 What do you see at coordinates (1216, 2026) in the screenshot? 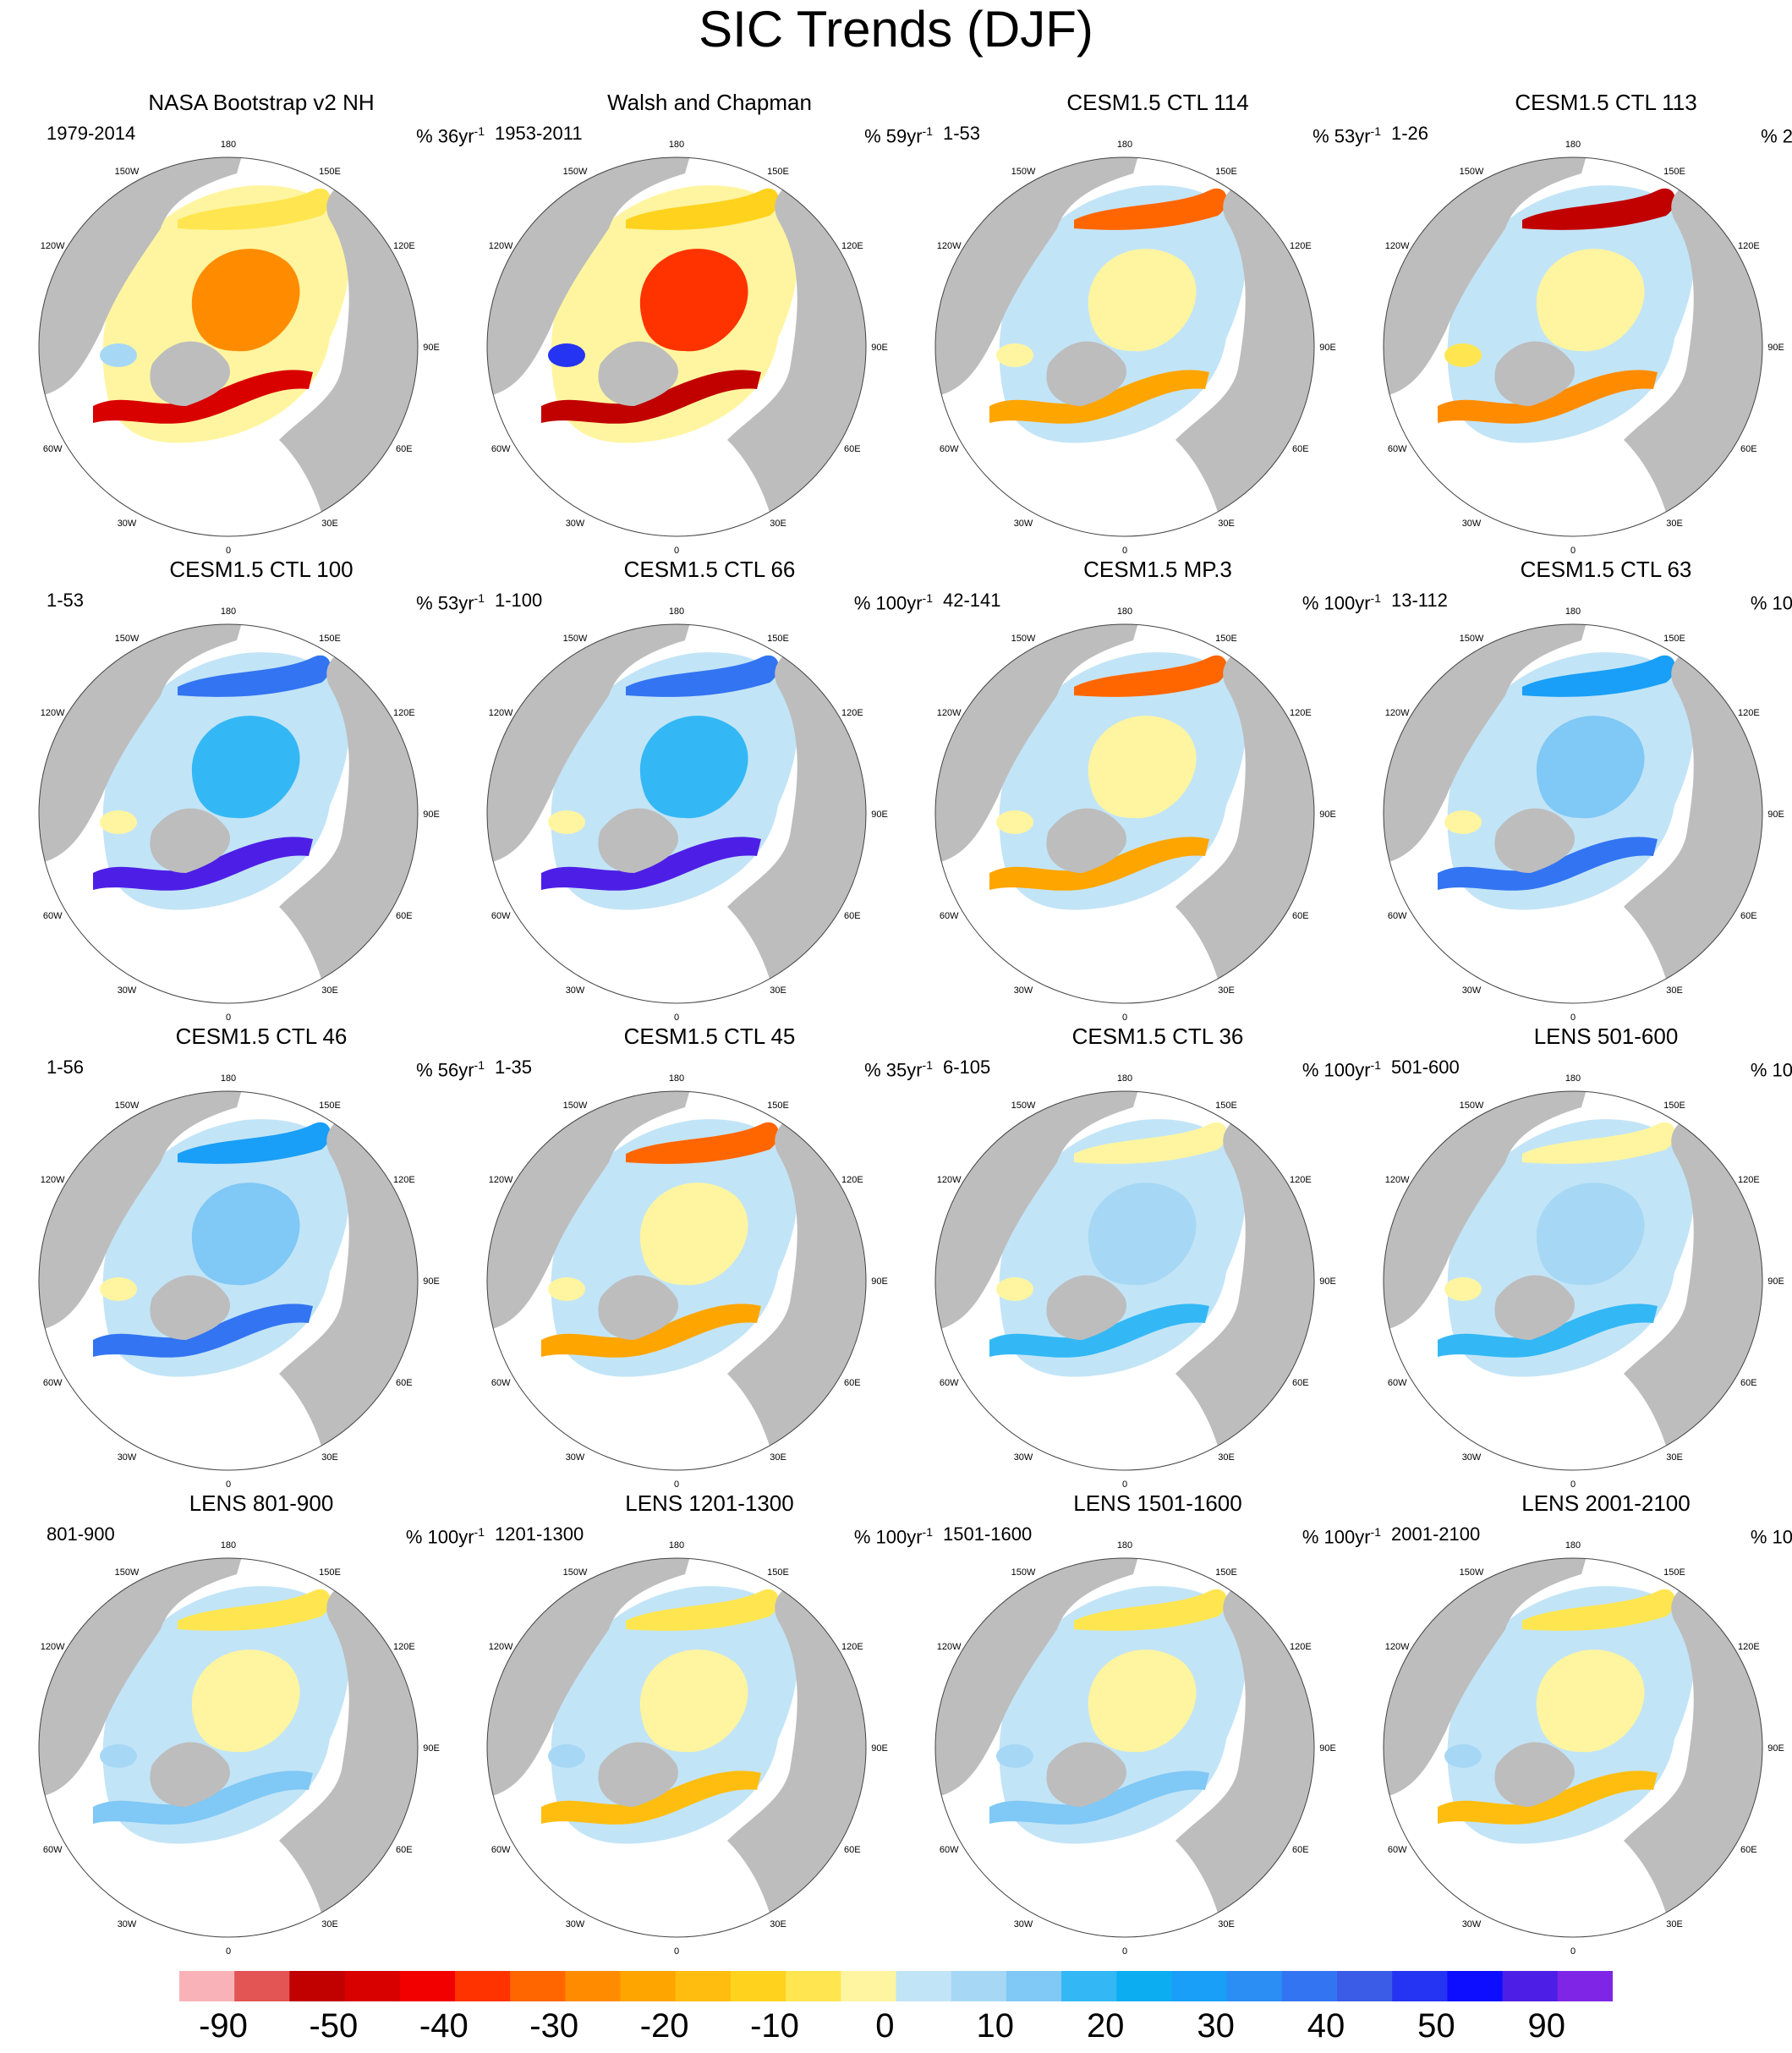
I see `colorbar-label: 30` at bounding box center [1216, 2026].